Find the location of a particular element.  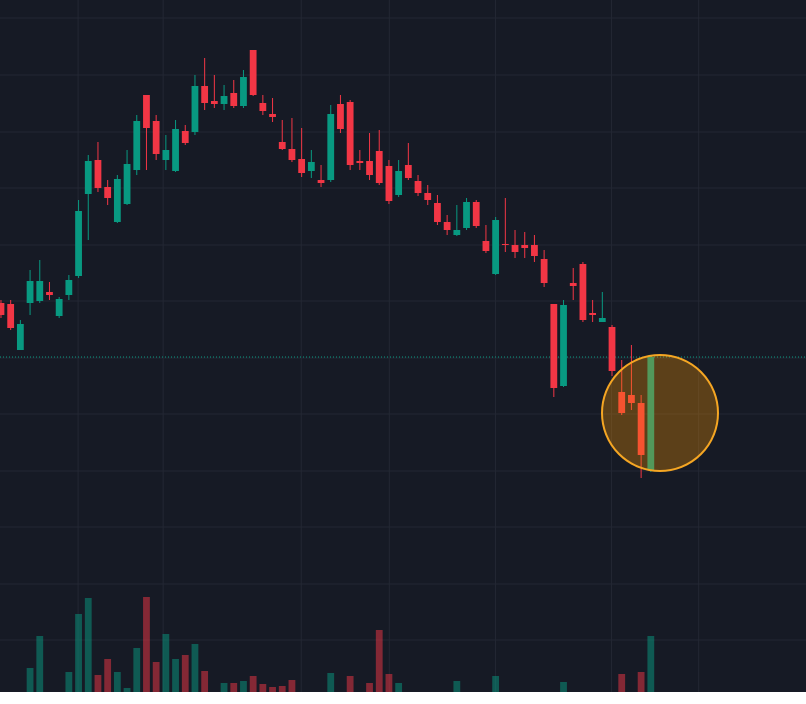

highlight-circle is located at coordinates (660, 413).